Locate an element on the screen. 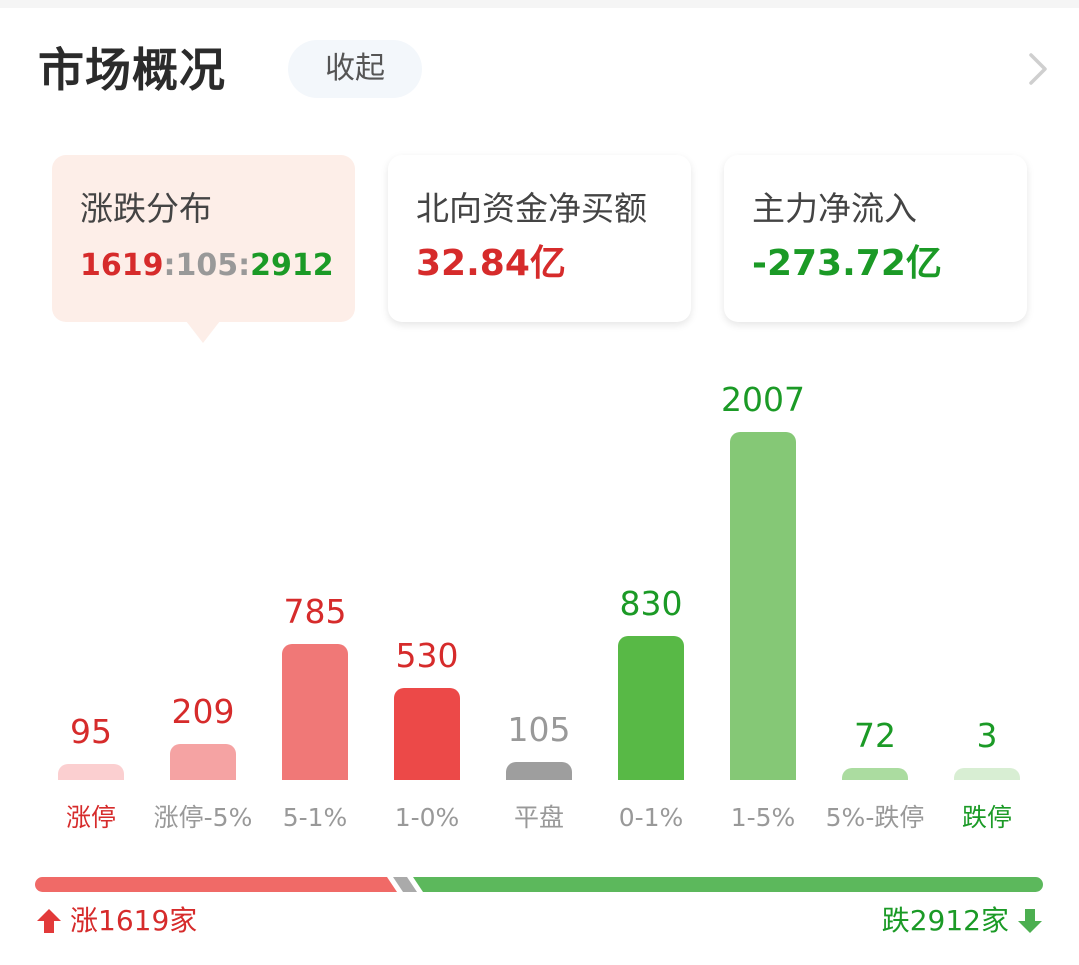 The image size is (1079, 965). arrow-down-icon is located at coordinates (1030, 921).